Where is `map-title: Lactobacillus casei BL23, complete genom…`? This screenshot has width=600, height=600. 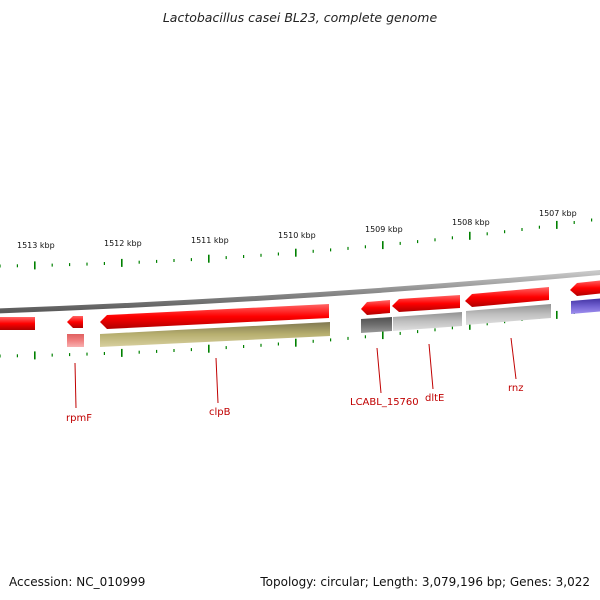 map-title: Lactobacillus casei BL23, complete genom… is located at coordinates (300, 17).